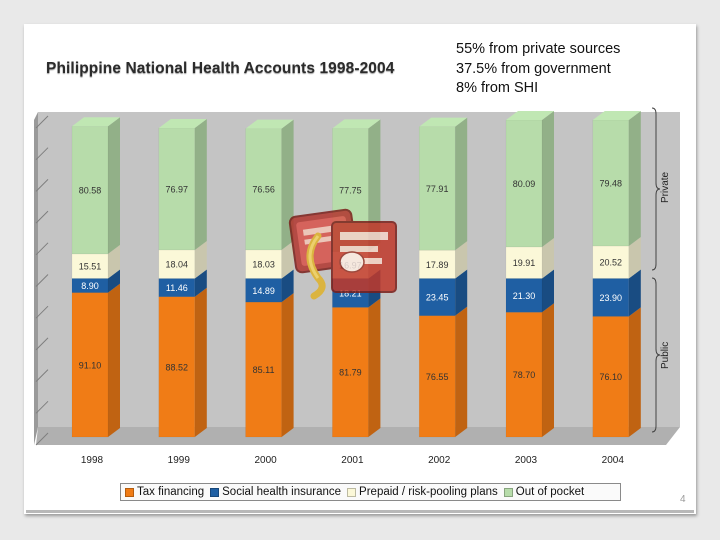 The width and height of the screenshot is (720, 540). I want to click on data-label-shi: 23.90, so click(611, 298).